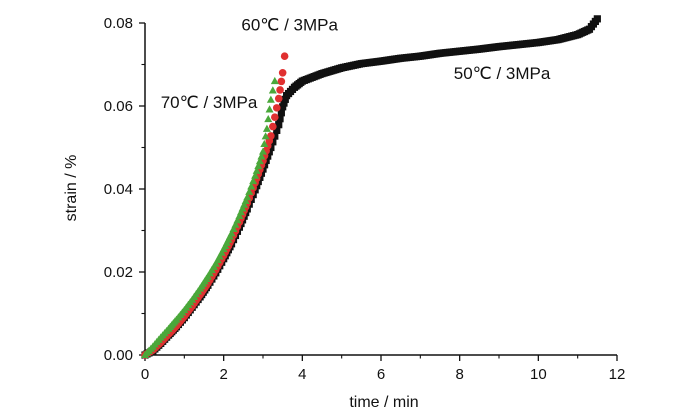  What do you see at coordinates (223, 374) in the screenshot?
I see `x-tick-label: 2` at bounding box center [223, 374].